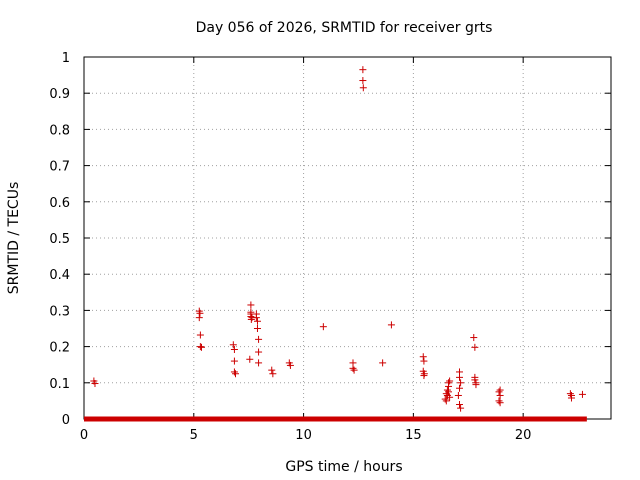 The width and height of the screenshot is (640, 480). What do you see at coordinates (66, 420) in the screenshot?
I see `y-tick-label: 0` at bounding box center [66, 420].